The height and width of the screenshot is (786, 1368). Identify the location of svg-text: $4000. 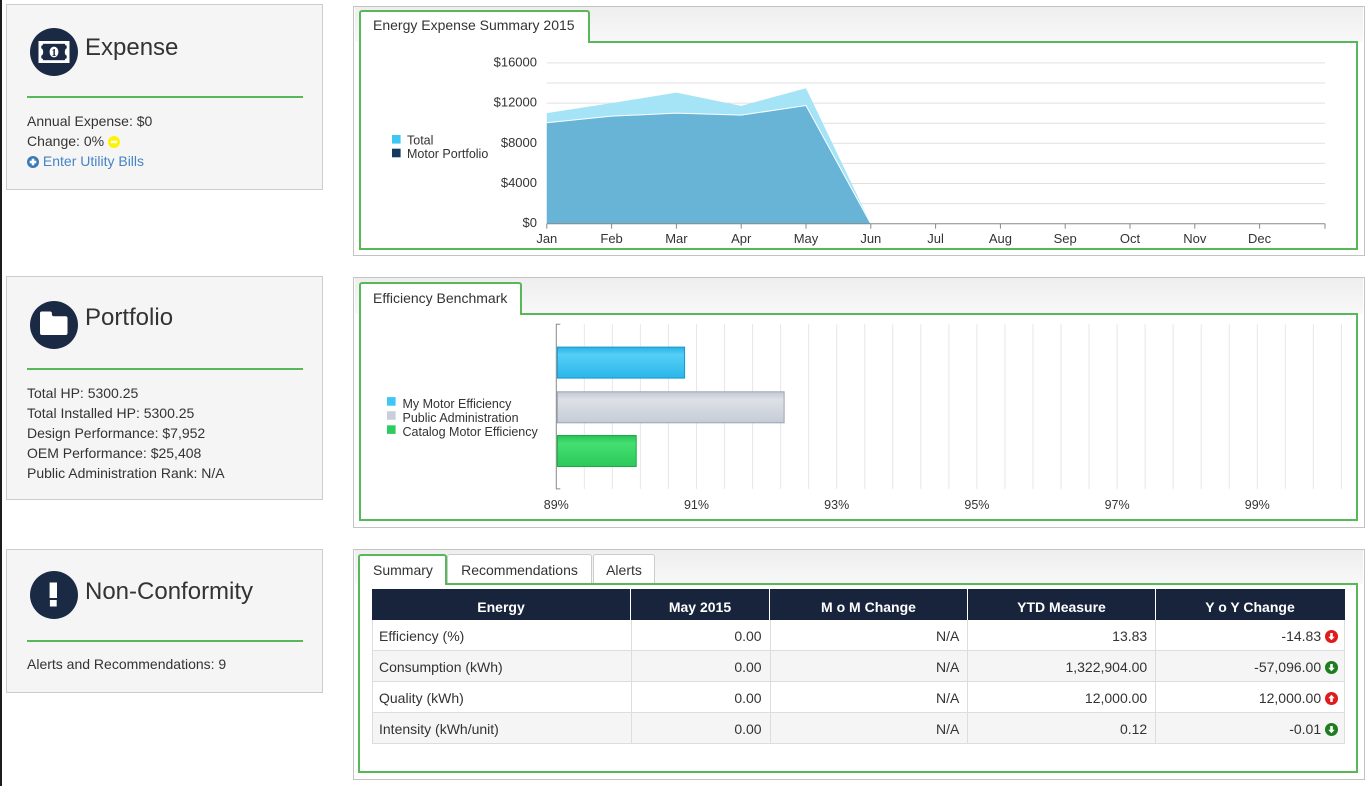
(519, 182).